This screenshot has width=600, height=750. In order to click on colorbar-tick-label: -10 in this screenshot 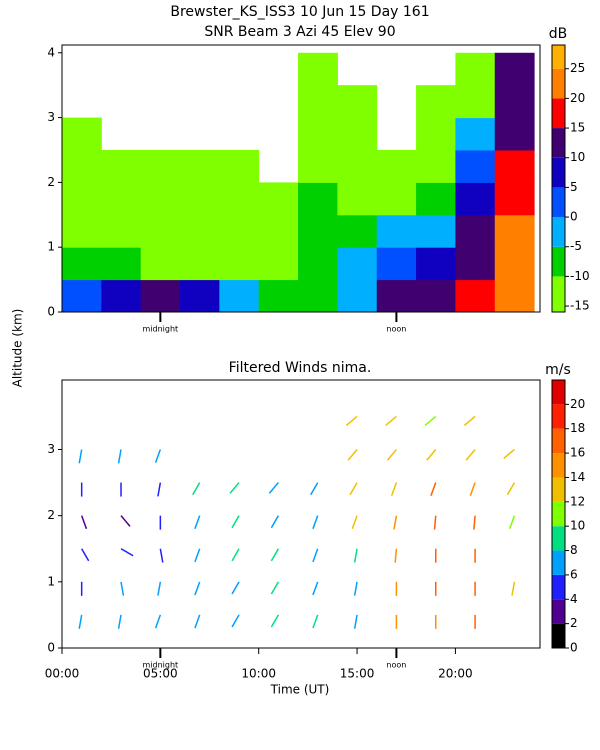, I will do `click(580, 276)`.